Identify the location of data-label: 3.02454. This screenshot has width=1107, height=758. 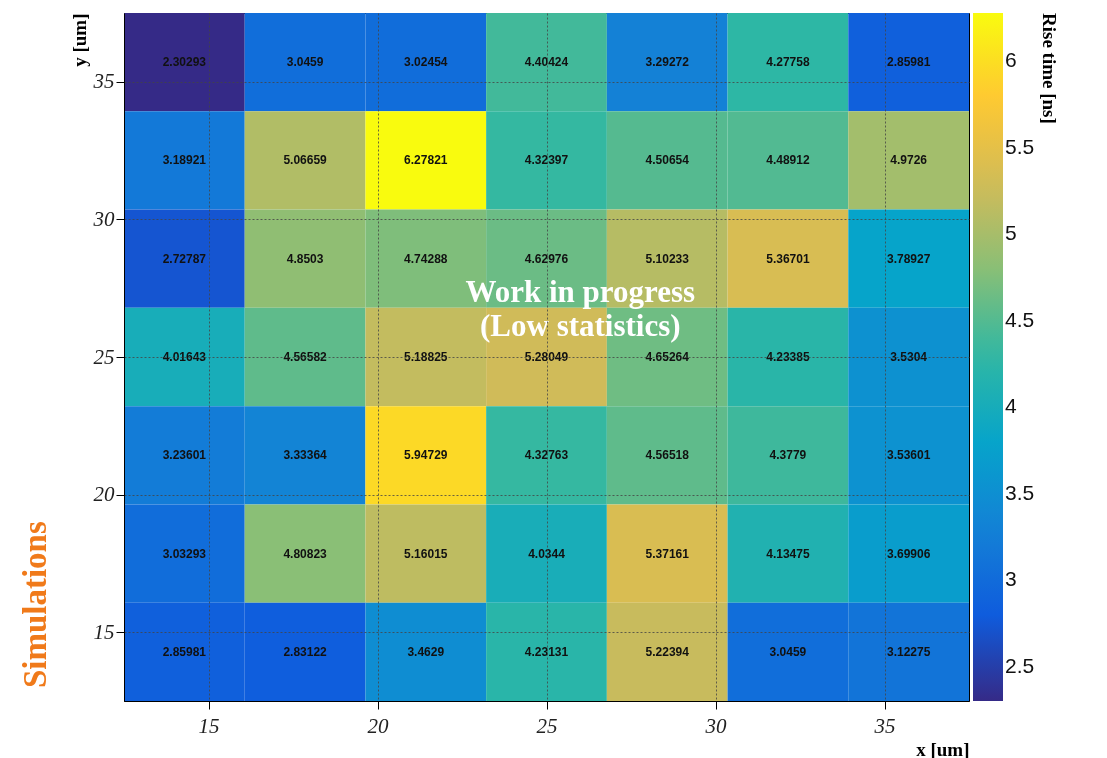
(426, 62).